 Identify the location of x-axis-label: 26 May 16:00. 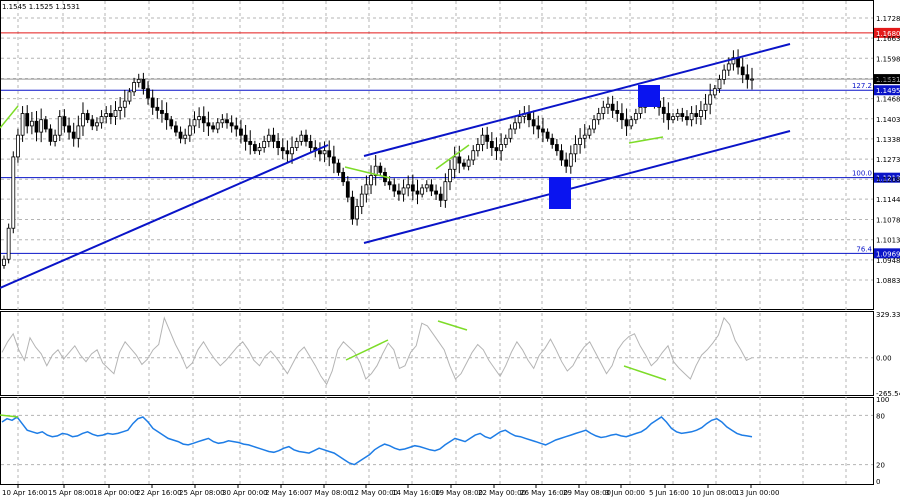
(544, 493).